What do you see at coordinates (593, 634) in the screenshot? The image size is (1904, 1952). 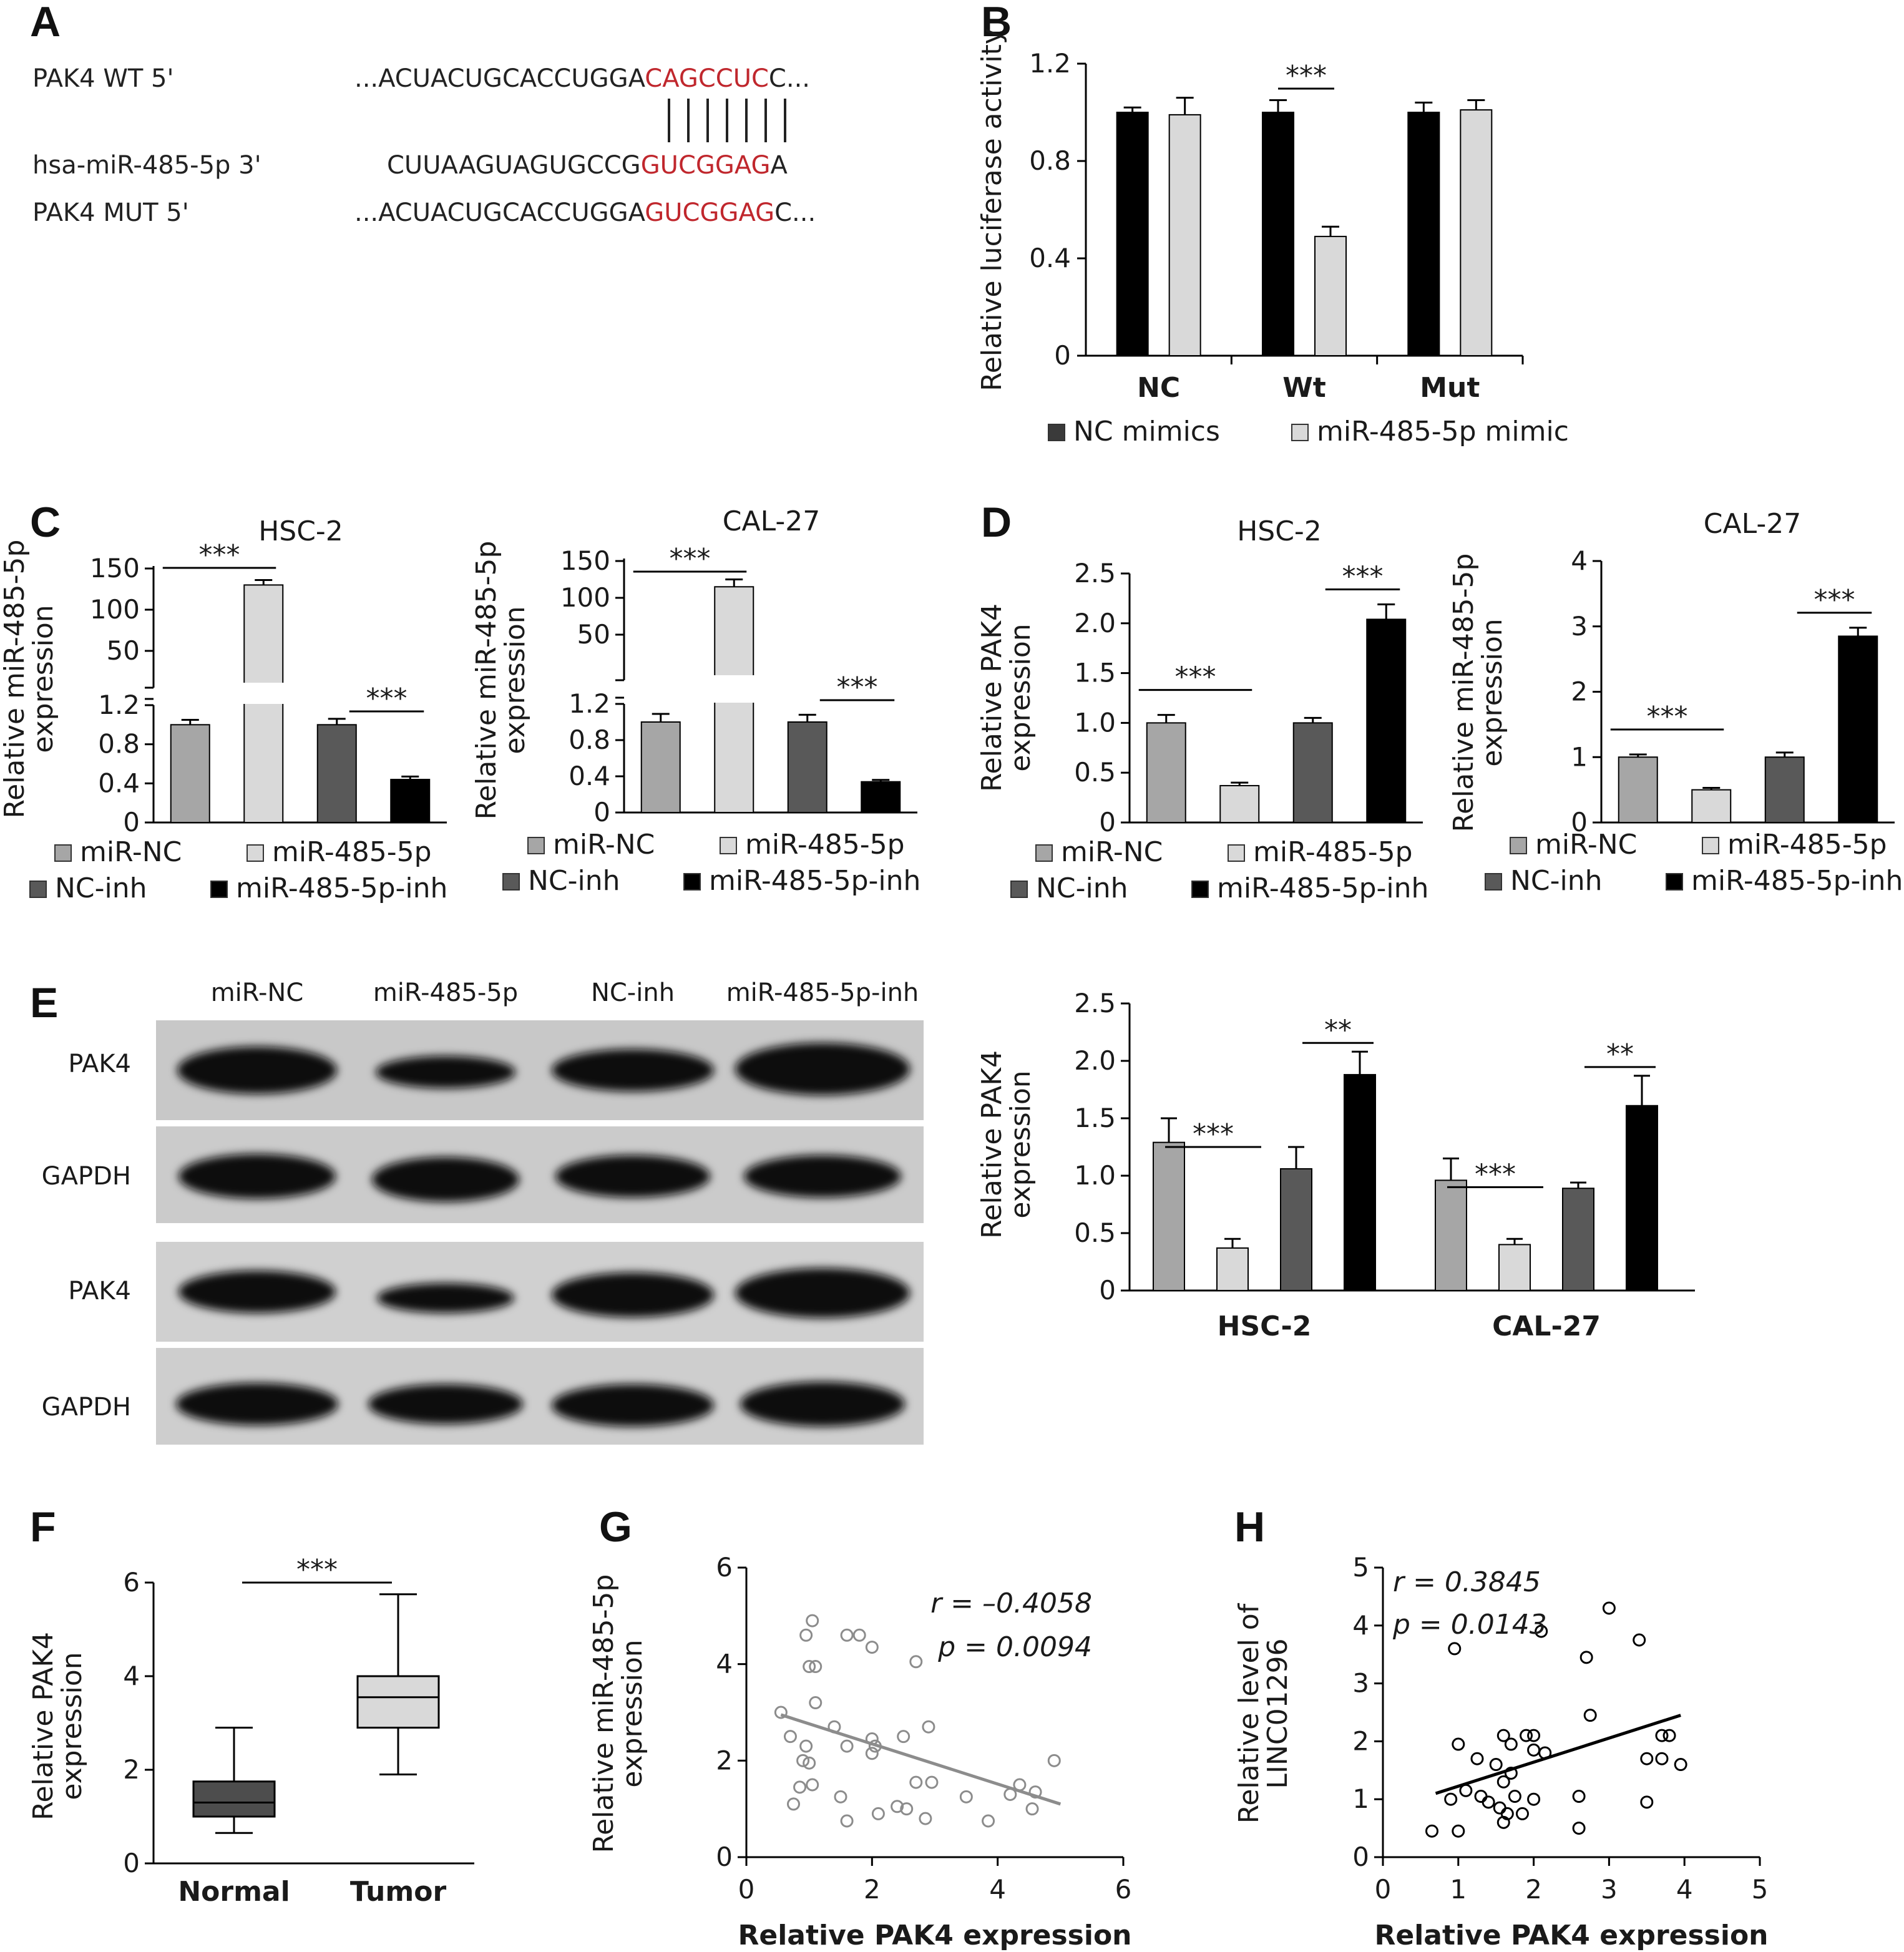 I see `y-tick-label: 50` at bounding box center [593, 634].